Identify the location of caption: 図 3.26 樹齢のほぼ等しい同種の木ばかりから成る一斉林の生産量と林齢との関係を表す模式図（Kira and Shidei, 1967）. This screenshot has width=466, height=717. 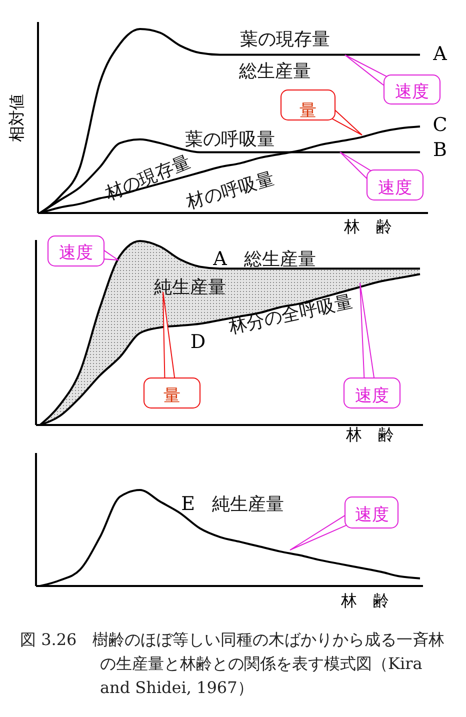
(233, 664).